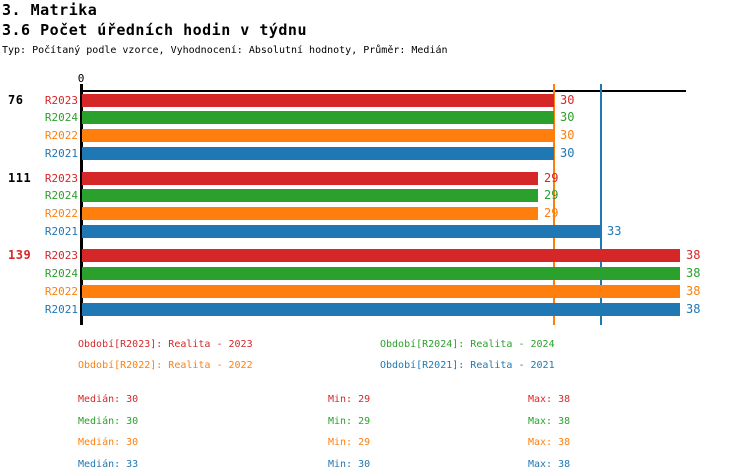  Describe the element at coordinates (549, 421) in the screenshot. I see `stat-max-r2024: Max: 38` at that location.